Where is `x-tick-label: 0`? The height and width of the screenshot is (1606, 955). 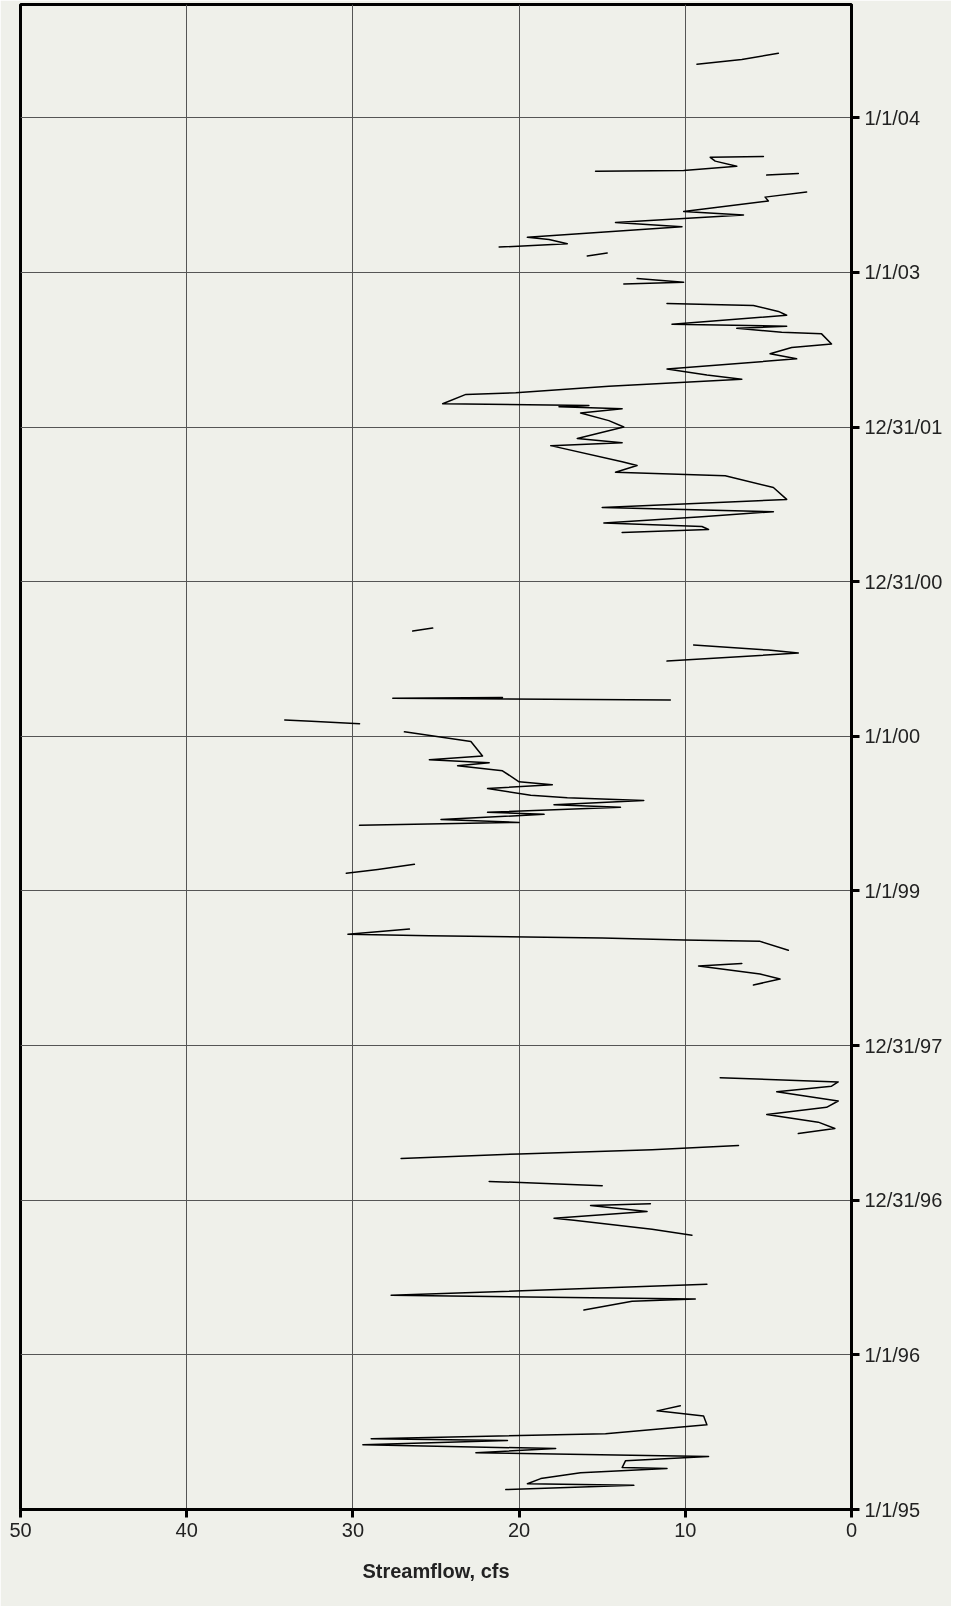
x-tick-label: 0 is located at coordinates (851, 1529).